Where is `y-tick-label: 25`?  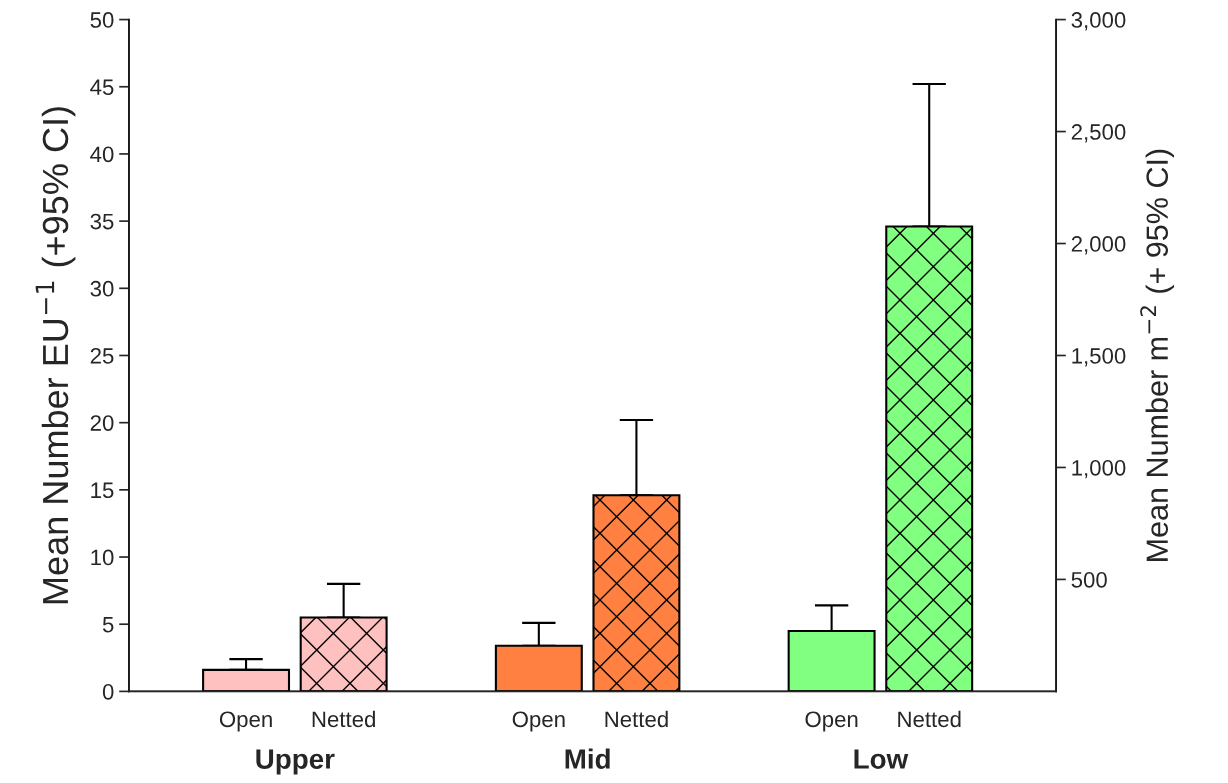
y-tick-label: 25 is located at coordinates (102, 356).